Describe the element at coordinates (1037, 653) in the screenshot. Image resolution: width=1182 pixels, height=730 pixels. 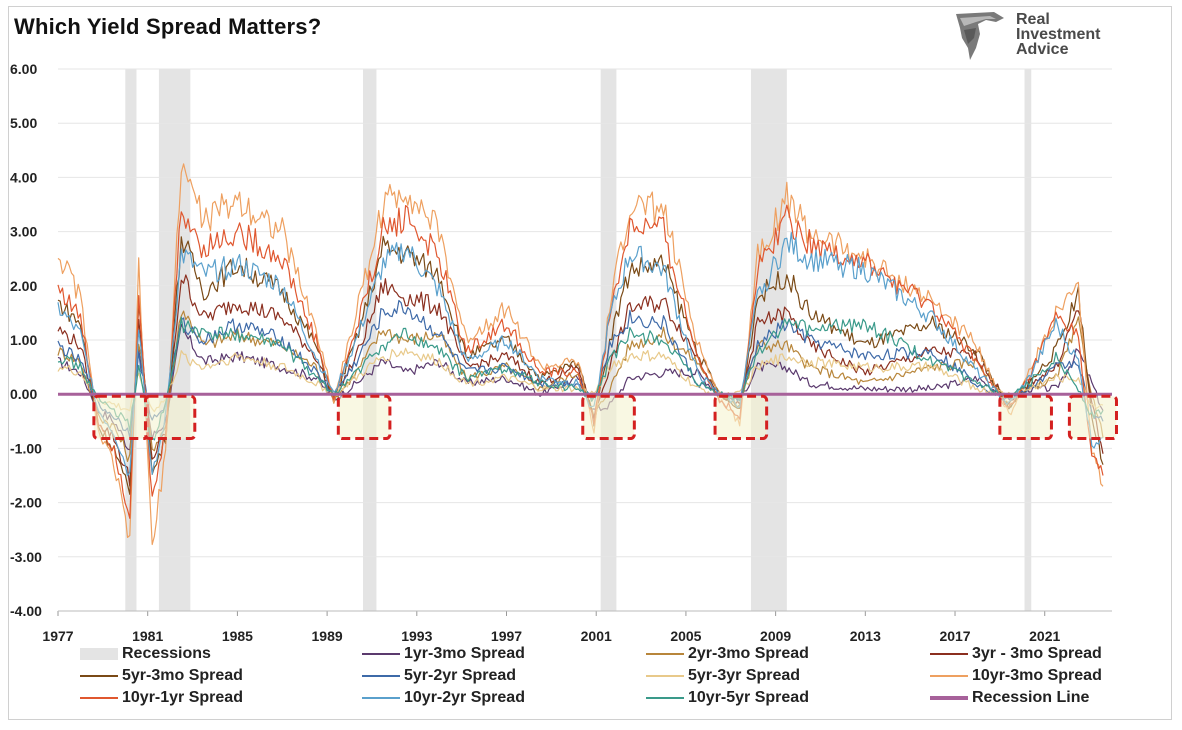
I see `legend-label: 3yr - 3mo Spread` at that location.